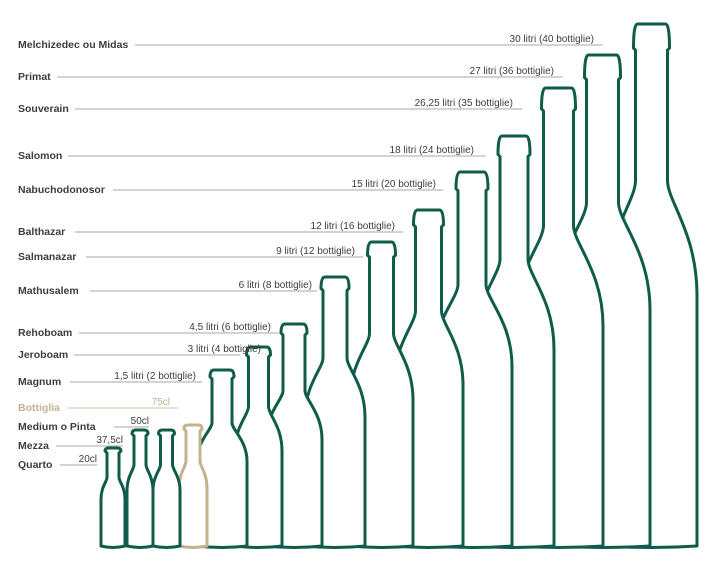 The width and height of the screenshot is (710, 563). What do you see at coordinates (432, 150) in the screenshot?
I see `label-volume-salomon: 18 litri (24 bottiglie)` at bounding box center [432, 150].